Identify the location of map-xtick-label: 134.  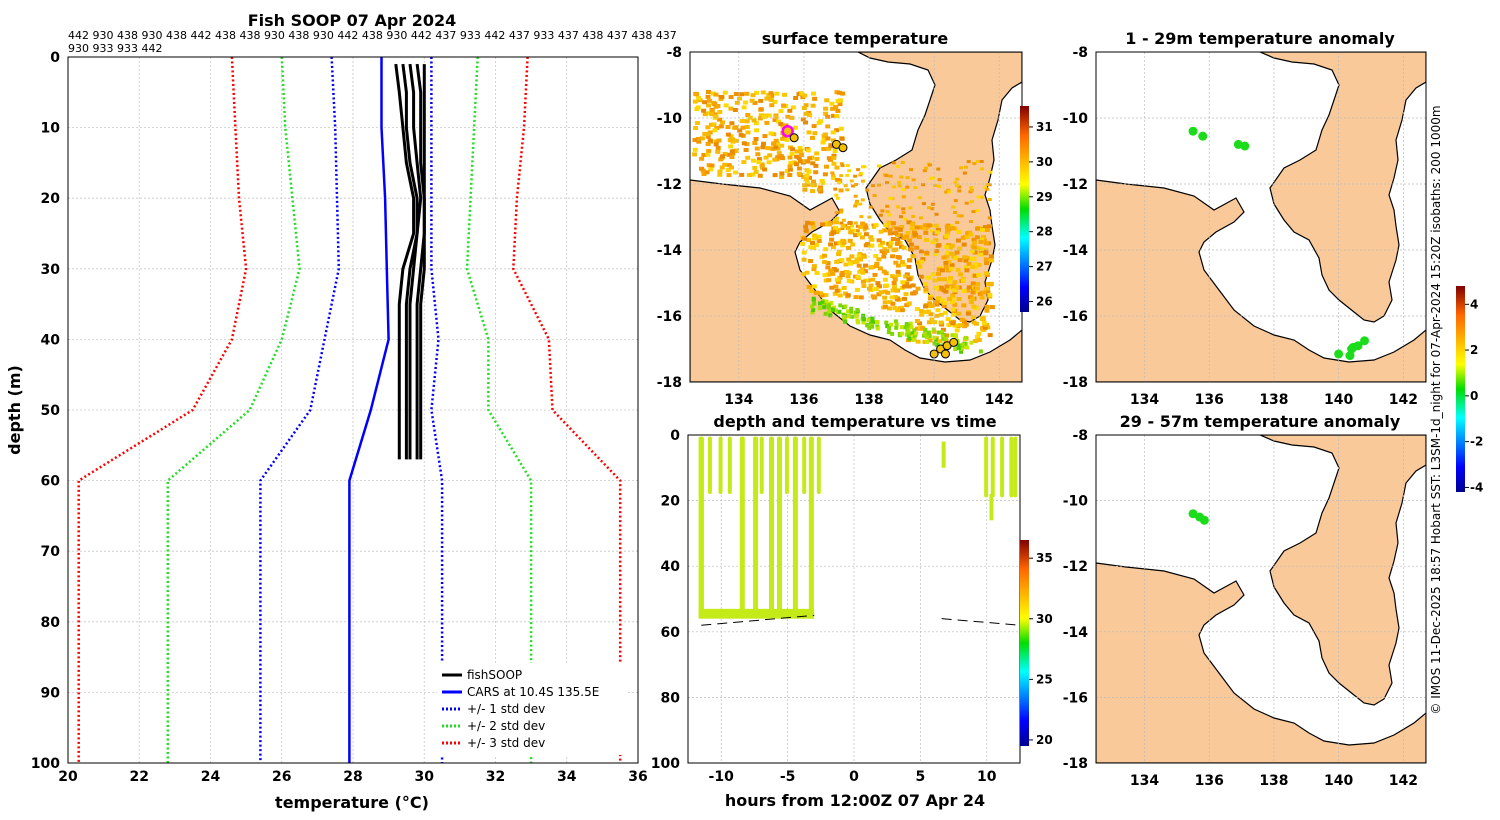
(738, 400).